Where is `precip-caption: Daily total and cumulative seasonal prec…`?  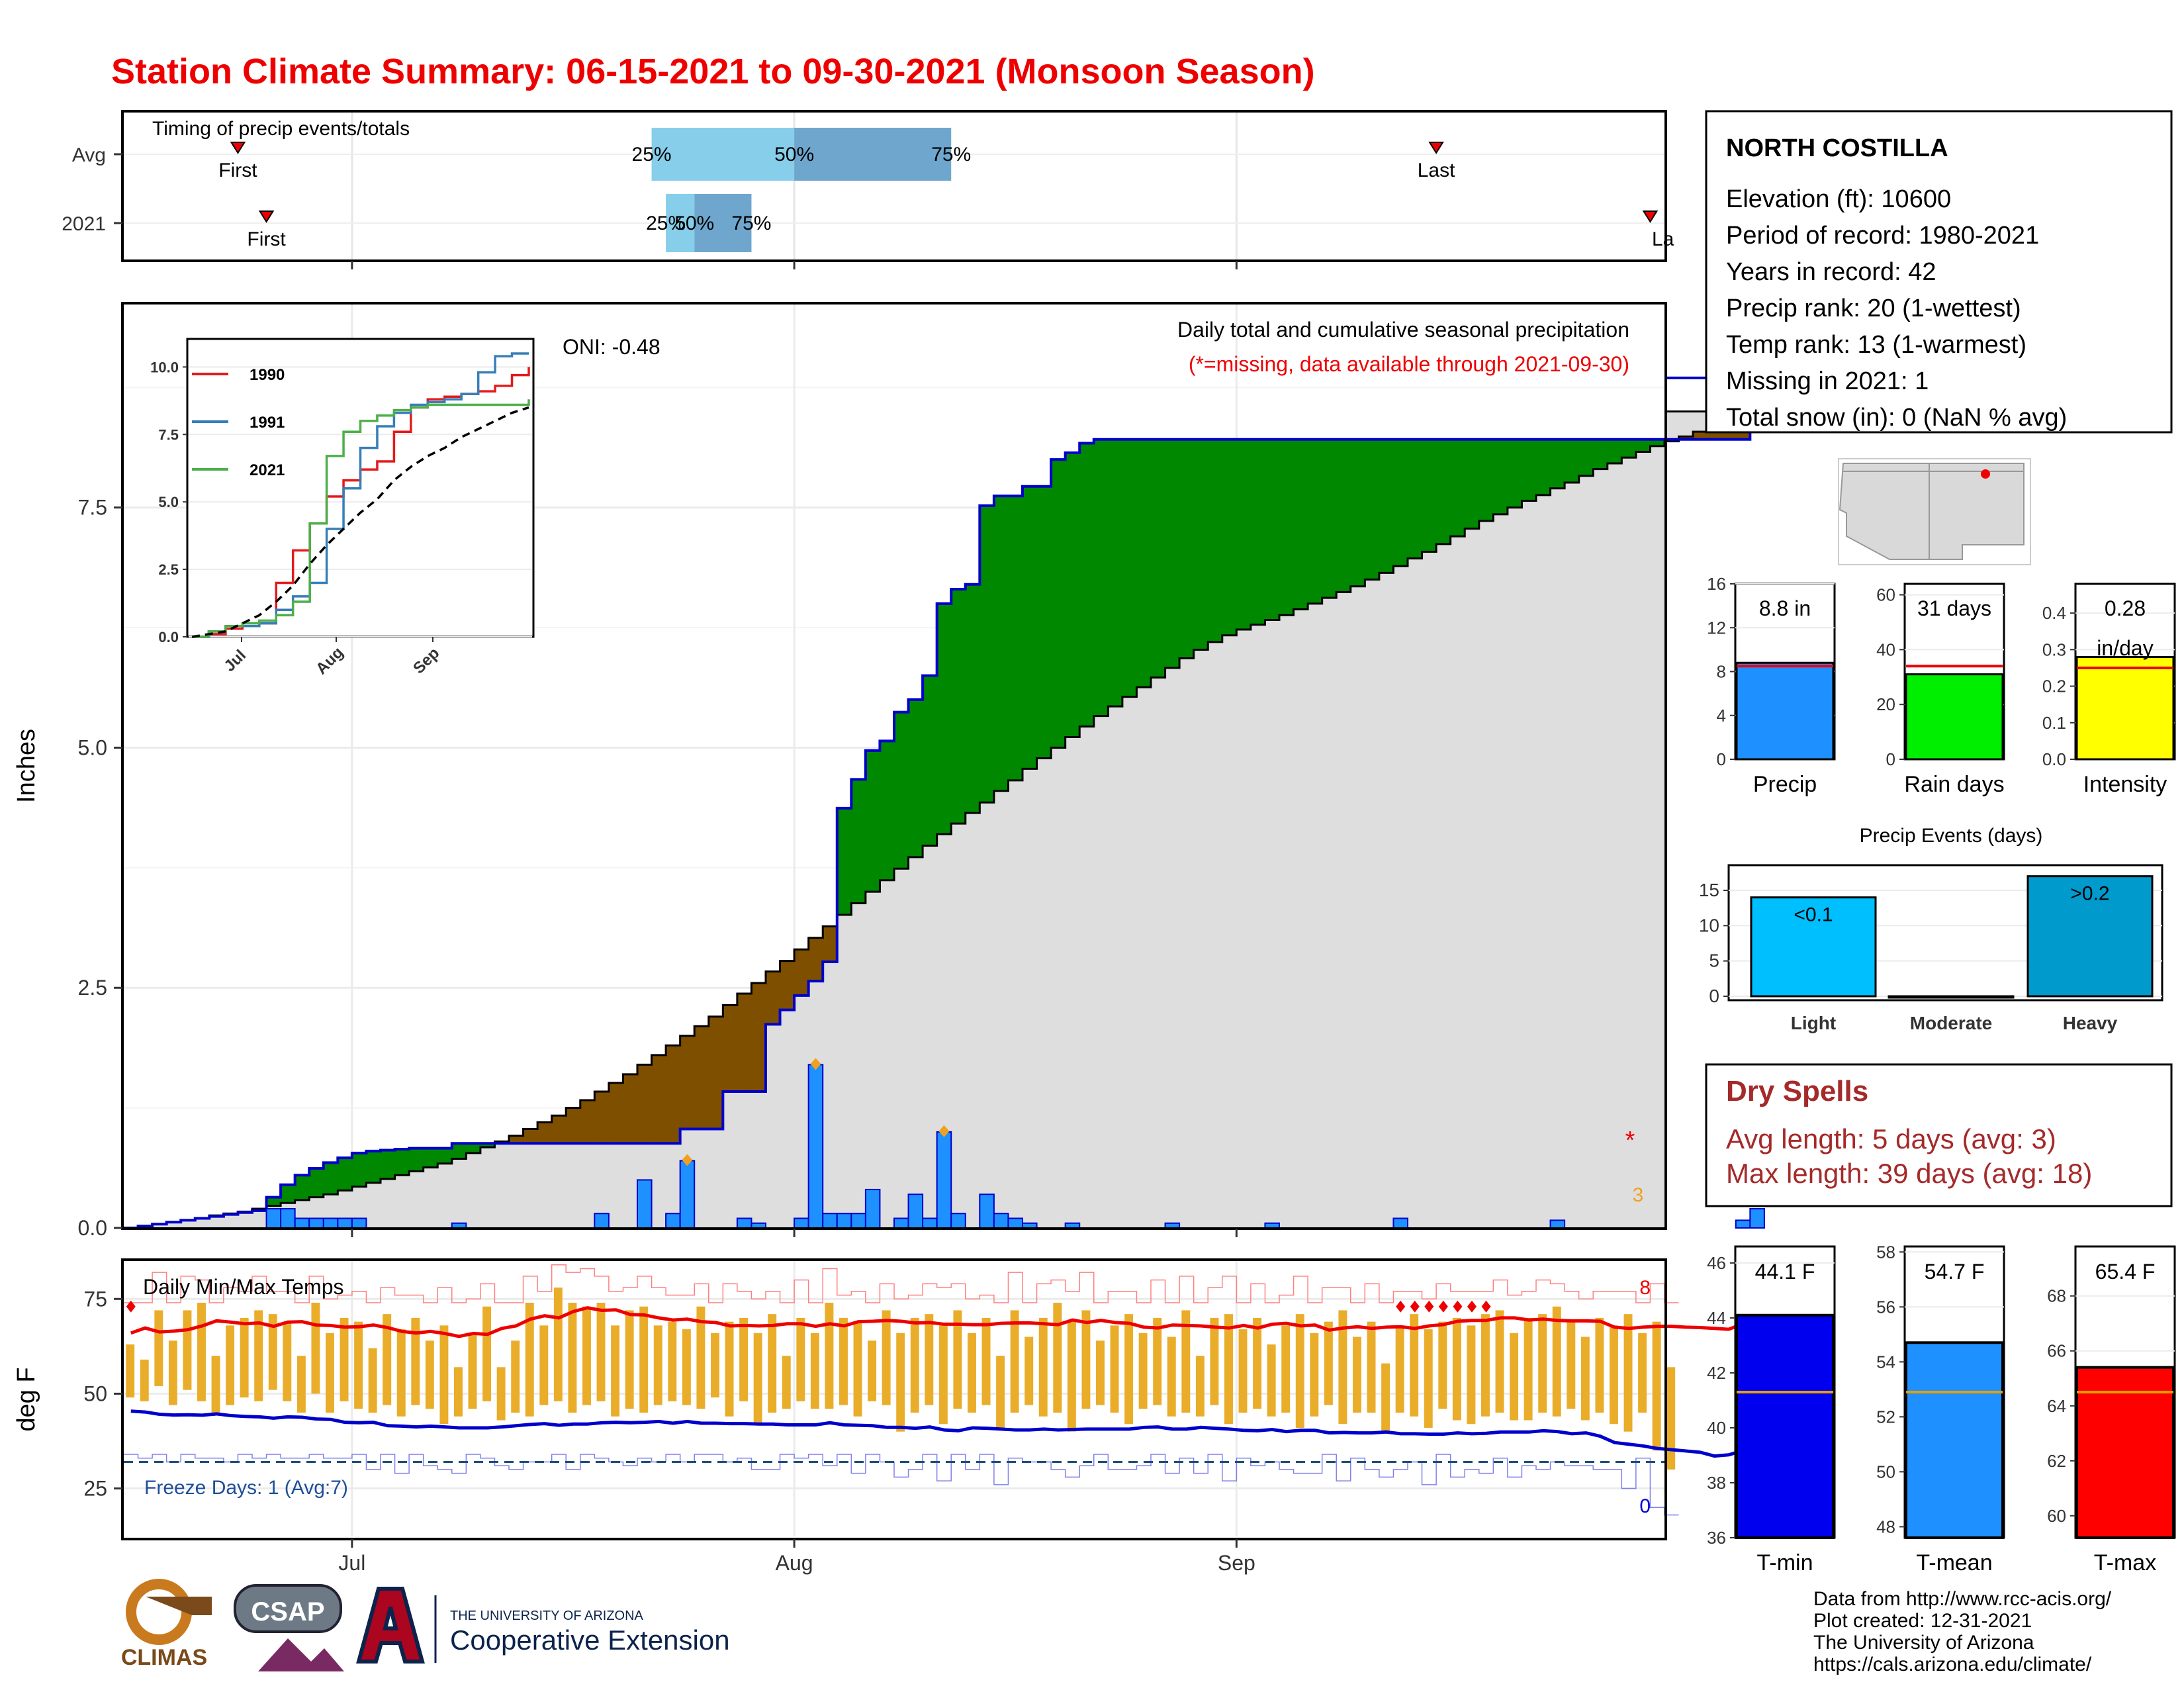 precip-caption: Daily total and cumulative seasonal prec… is located at coordinates (1403, 330).